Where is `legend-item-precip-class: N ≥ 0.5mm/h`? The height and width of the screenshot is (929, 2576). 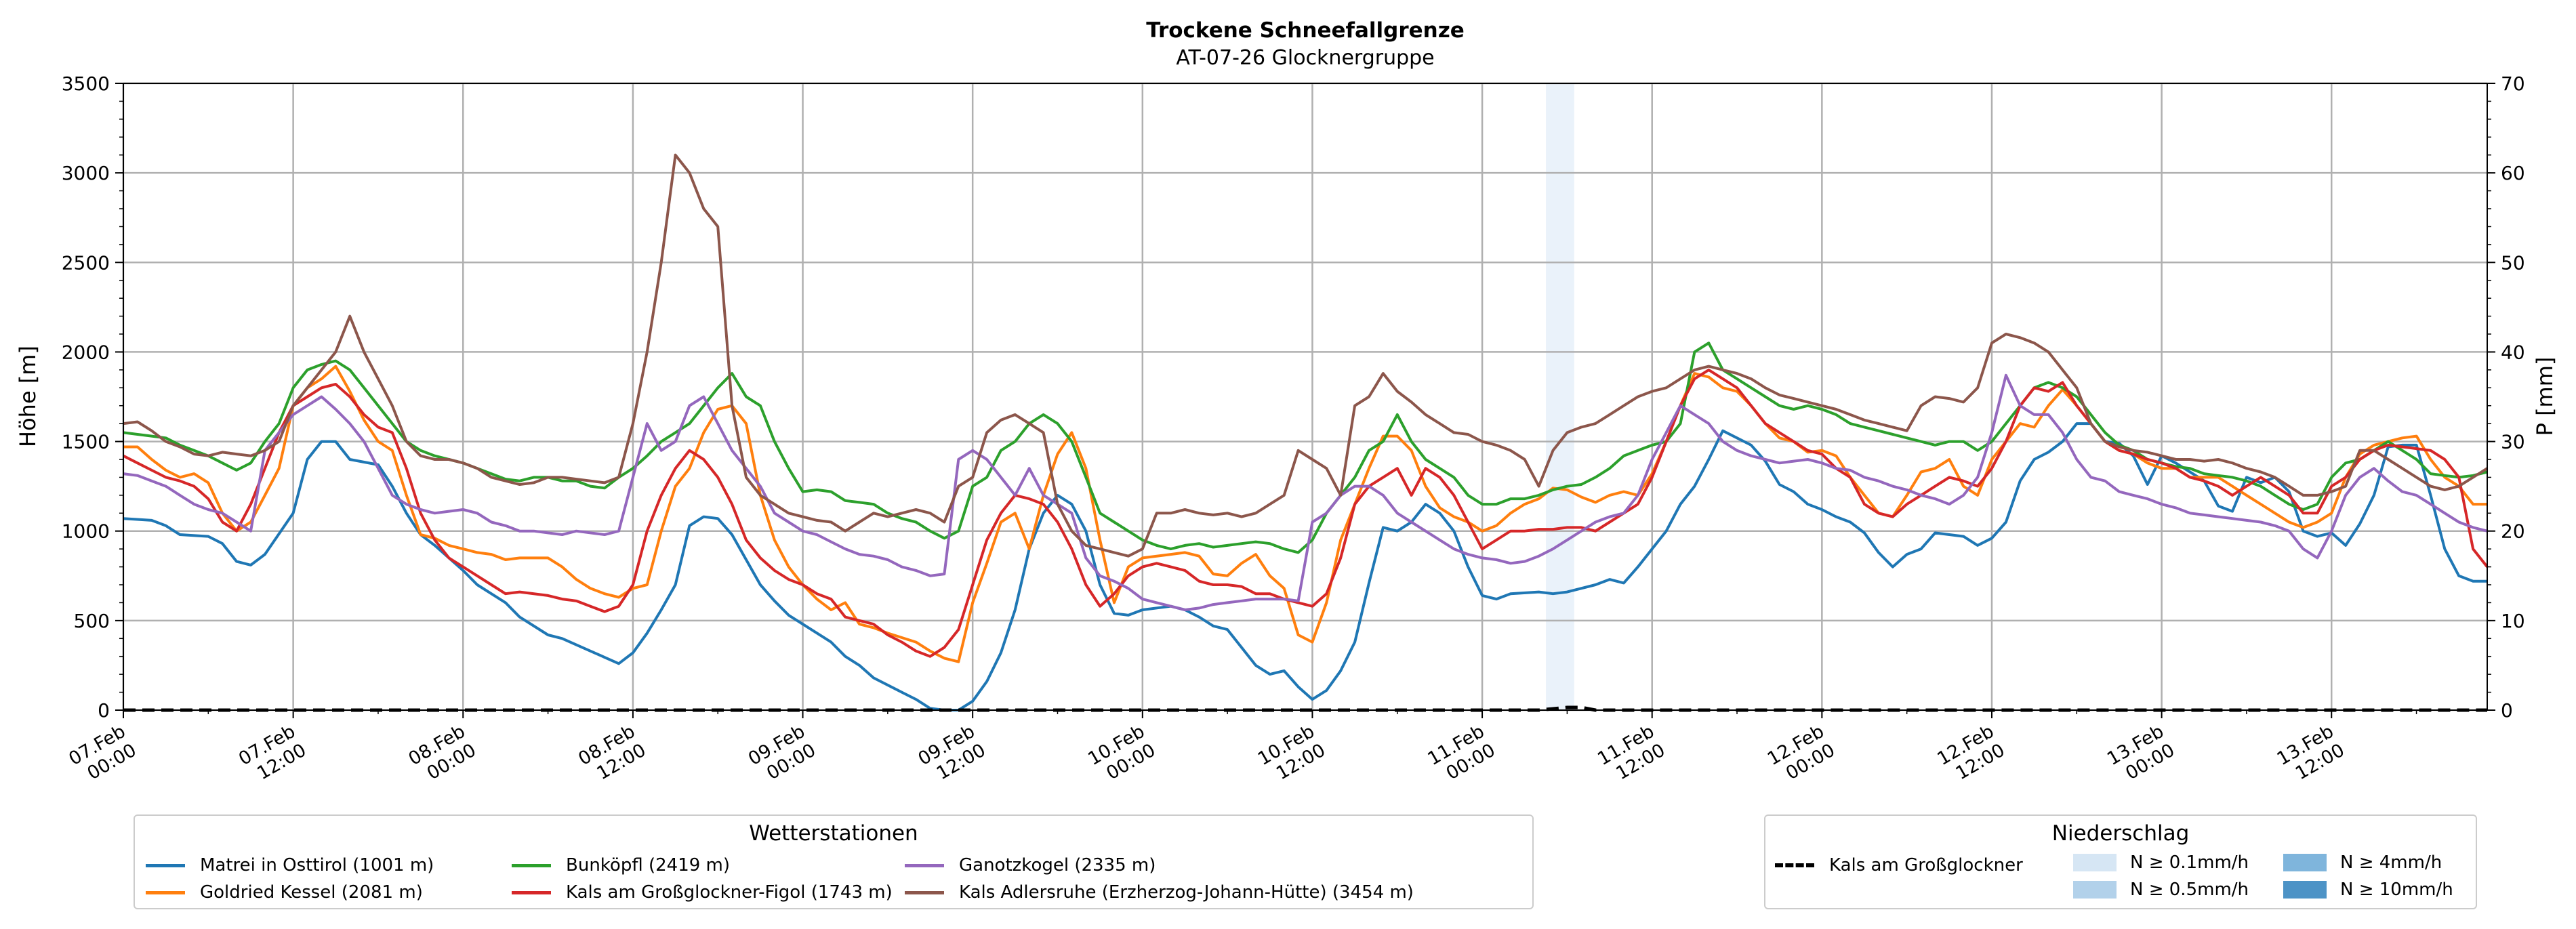
legend-item-precip-class: N ≥ 0.5mm/h is located at coordinates (2178, 890).